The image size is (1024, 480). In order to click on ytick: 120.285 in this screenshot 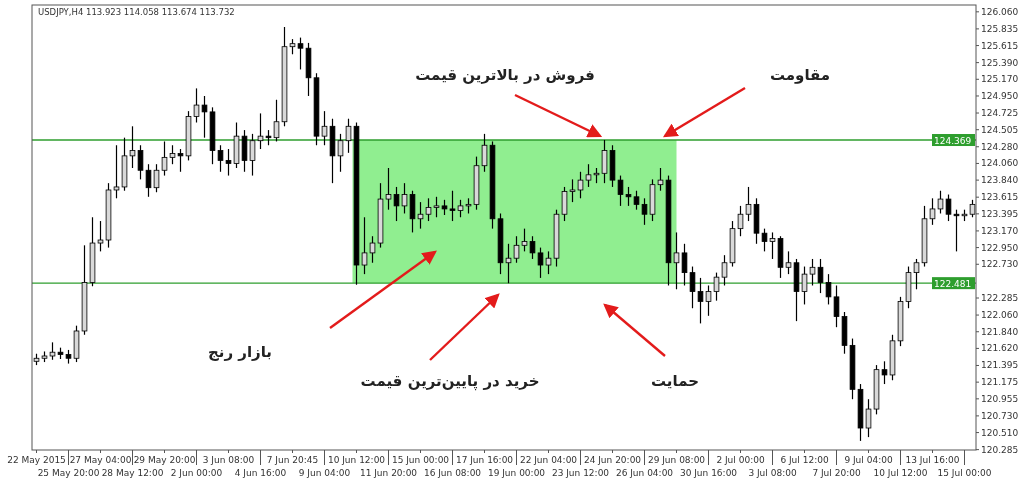, I will do `click(1000, 449)`.